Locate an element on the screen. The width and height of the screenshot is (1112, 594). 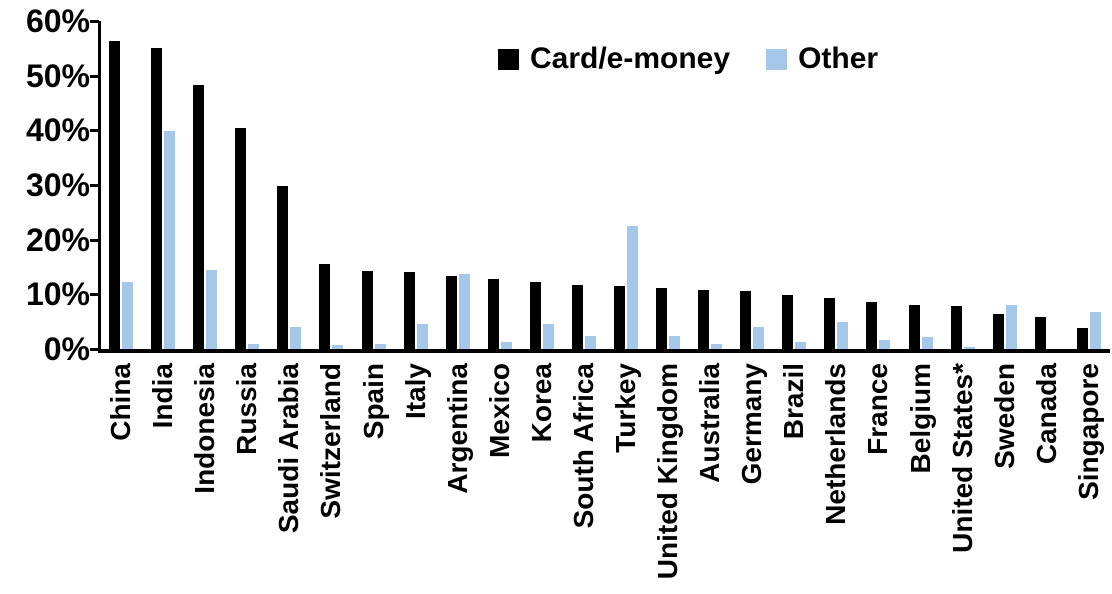
x-axis-label: Argentina is located at coordinates (457, 428).